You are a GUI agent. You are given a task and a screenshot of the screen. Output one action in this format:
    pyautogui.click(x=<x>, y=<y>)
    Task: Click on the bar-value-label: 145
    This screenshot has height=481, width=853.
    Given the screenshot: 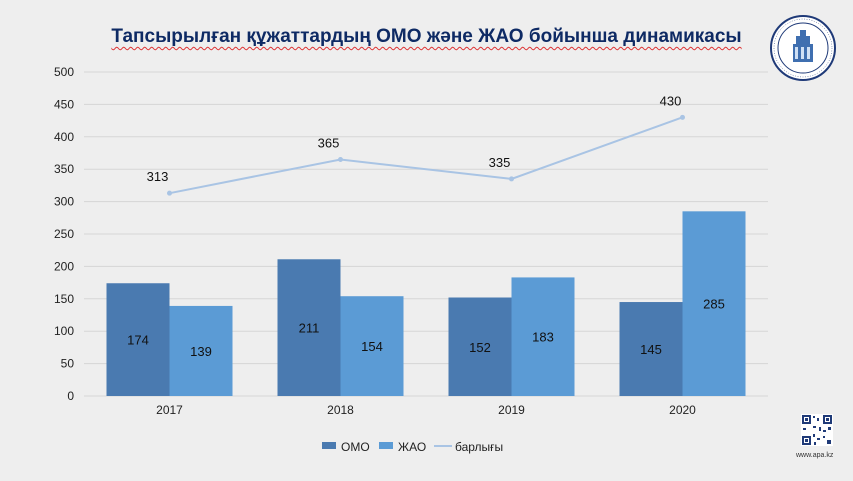 What is the action you would take?
    pyautogui.click(x=651, y=349)
    